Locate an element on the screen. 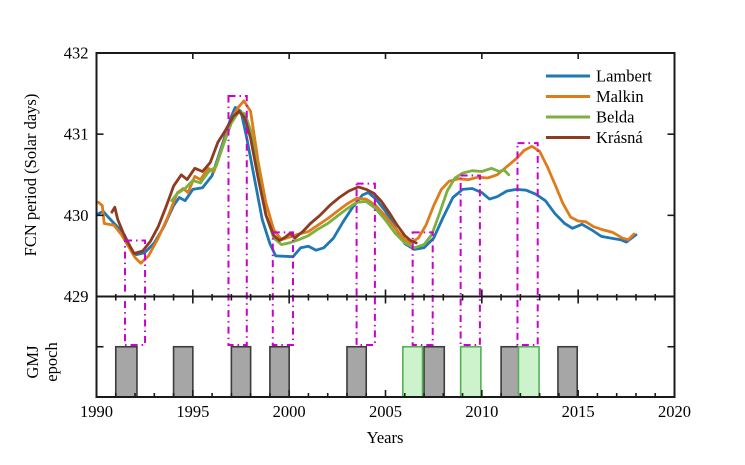  y-tick-label: 430 is located at coordinates (76, 215).